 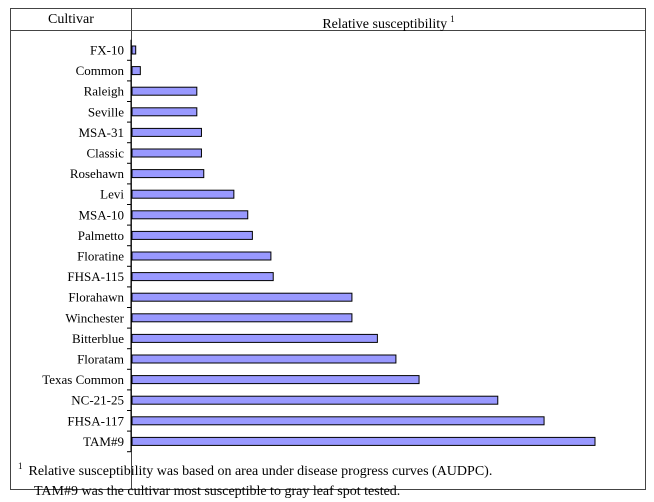 I want to click on table-header-row: Cultivar Relative susceptibility 1, so click(x=328, y=20).